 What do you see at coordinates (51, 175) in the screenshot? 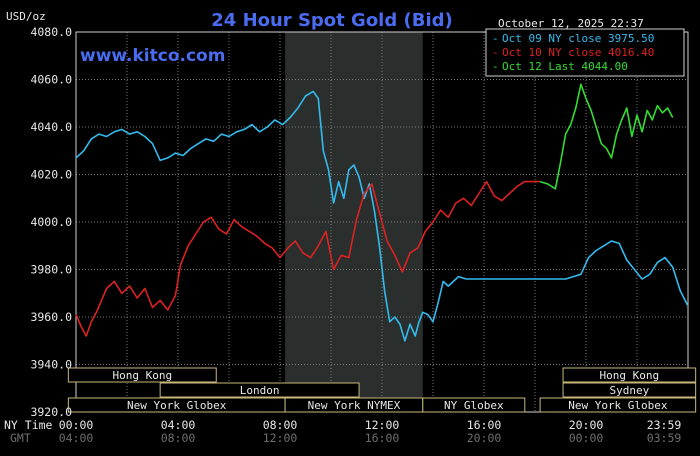
I see `y-tick-label: 4020.0` at bounding box center [51, 175].